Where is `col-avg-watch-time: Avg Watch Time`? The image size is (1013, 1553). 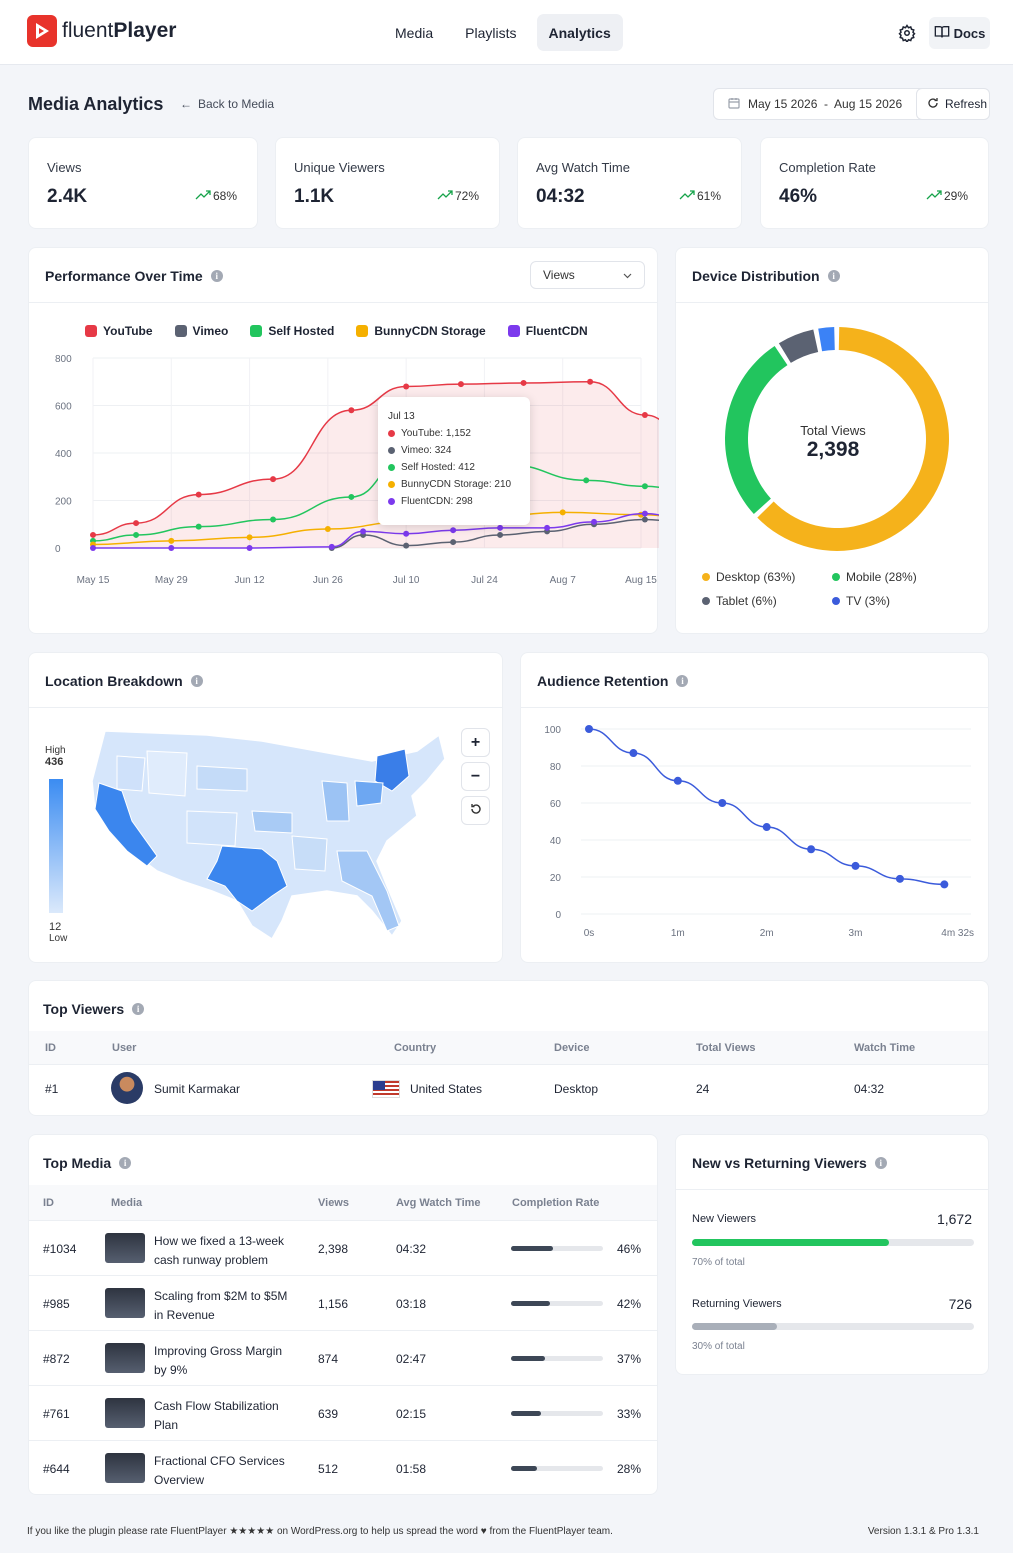 col-avg-watch-time: Avg Watch Time is located at coordinates (438, 1203).